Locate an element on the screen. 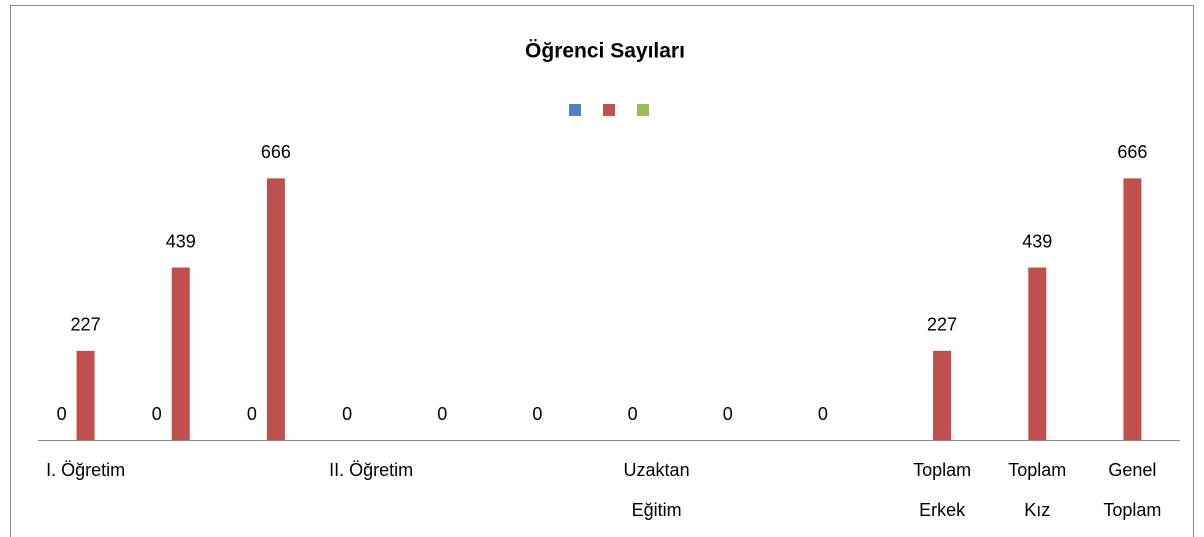  x-tick-label: Toplam Kız is located at coordinates (1037, 490).